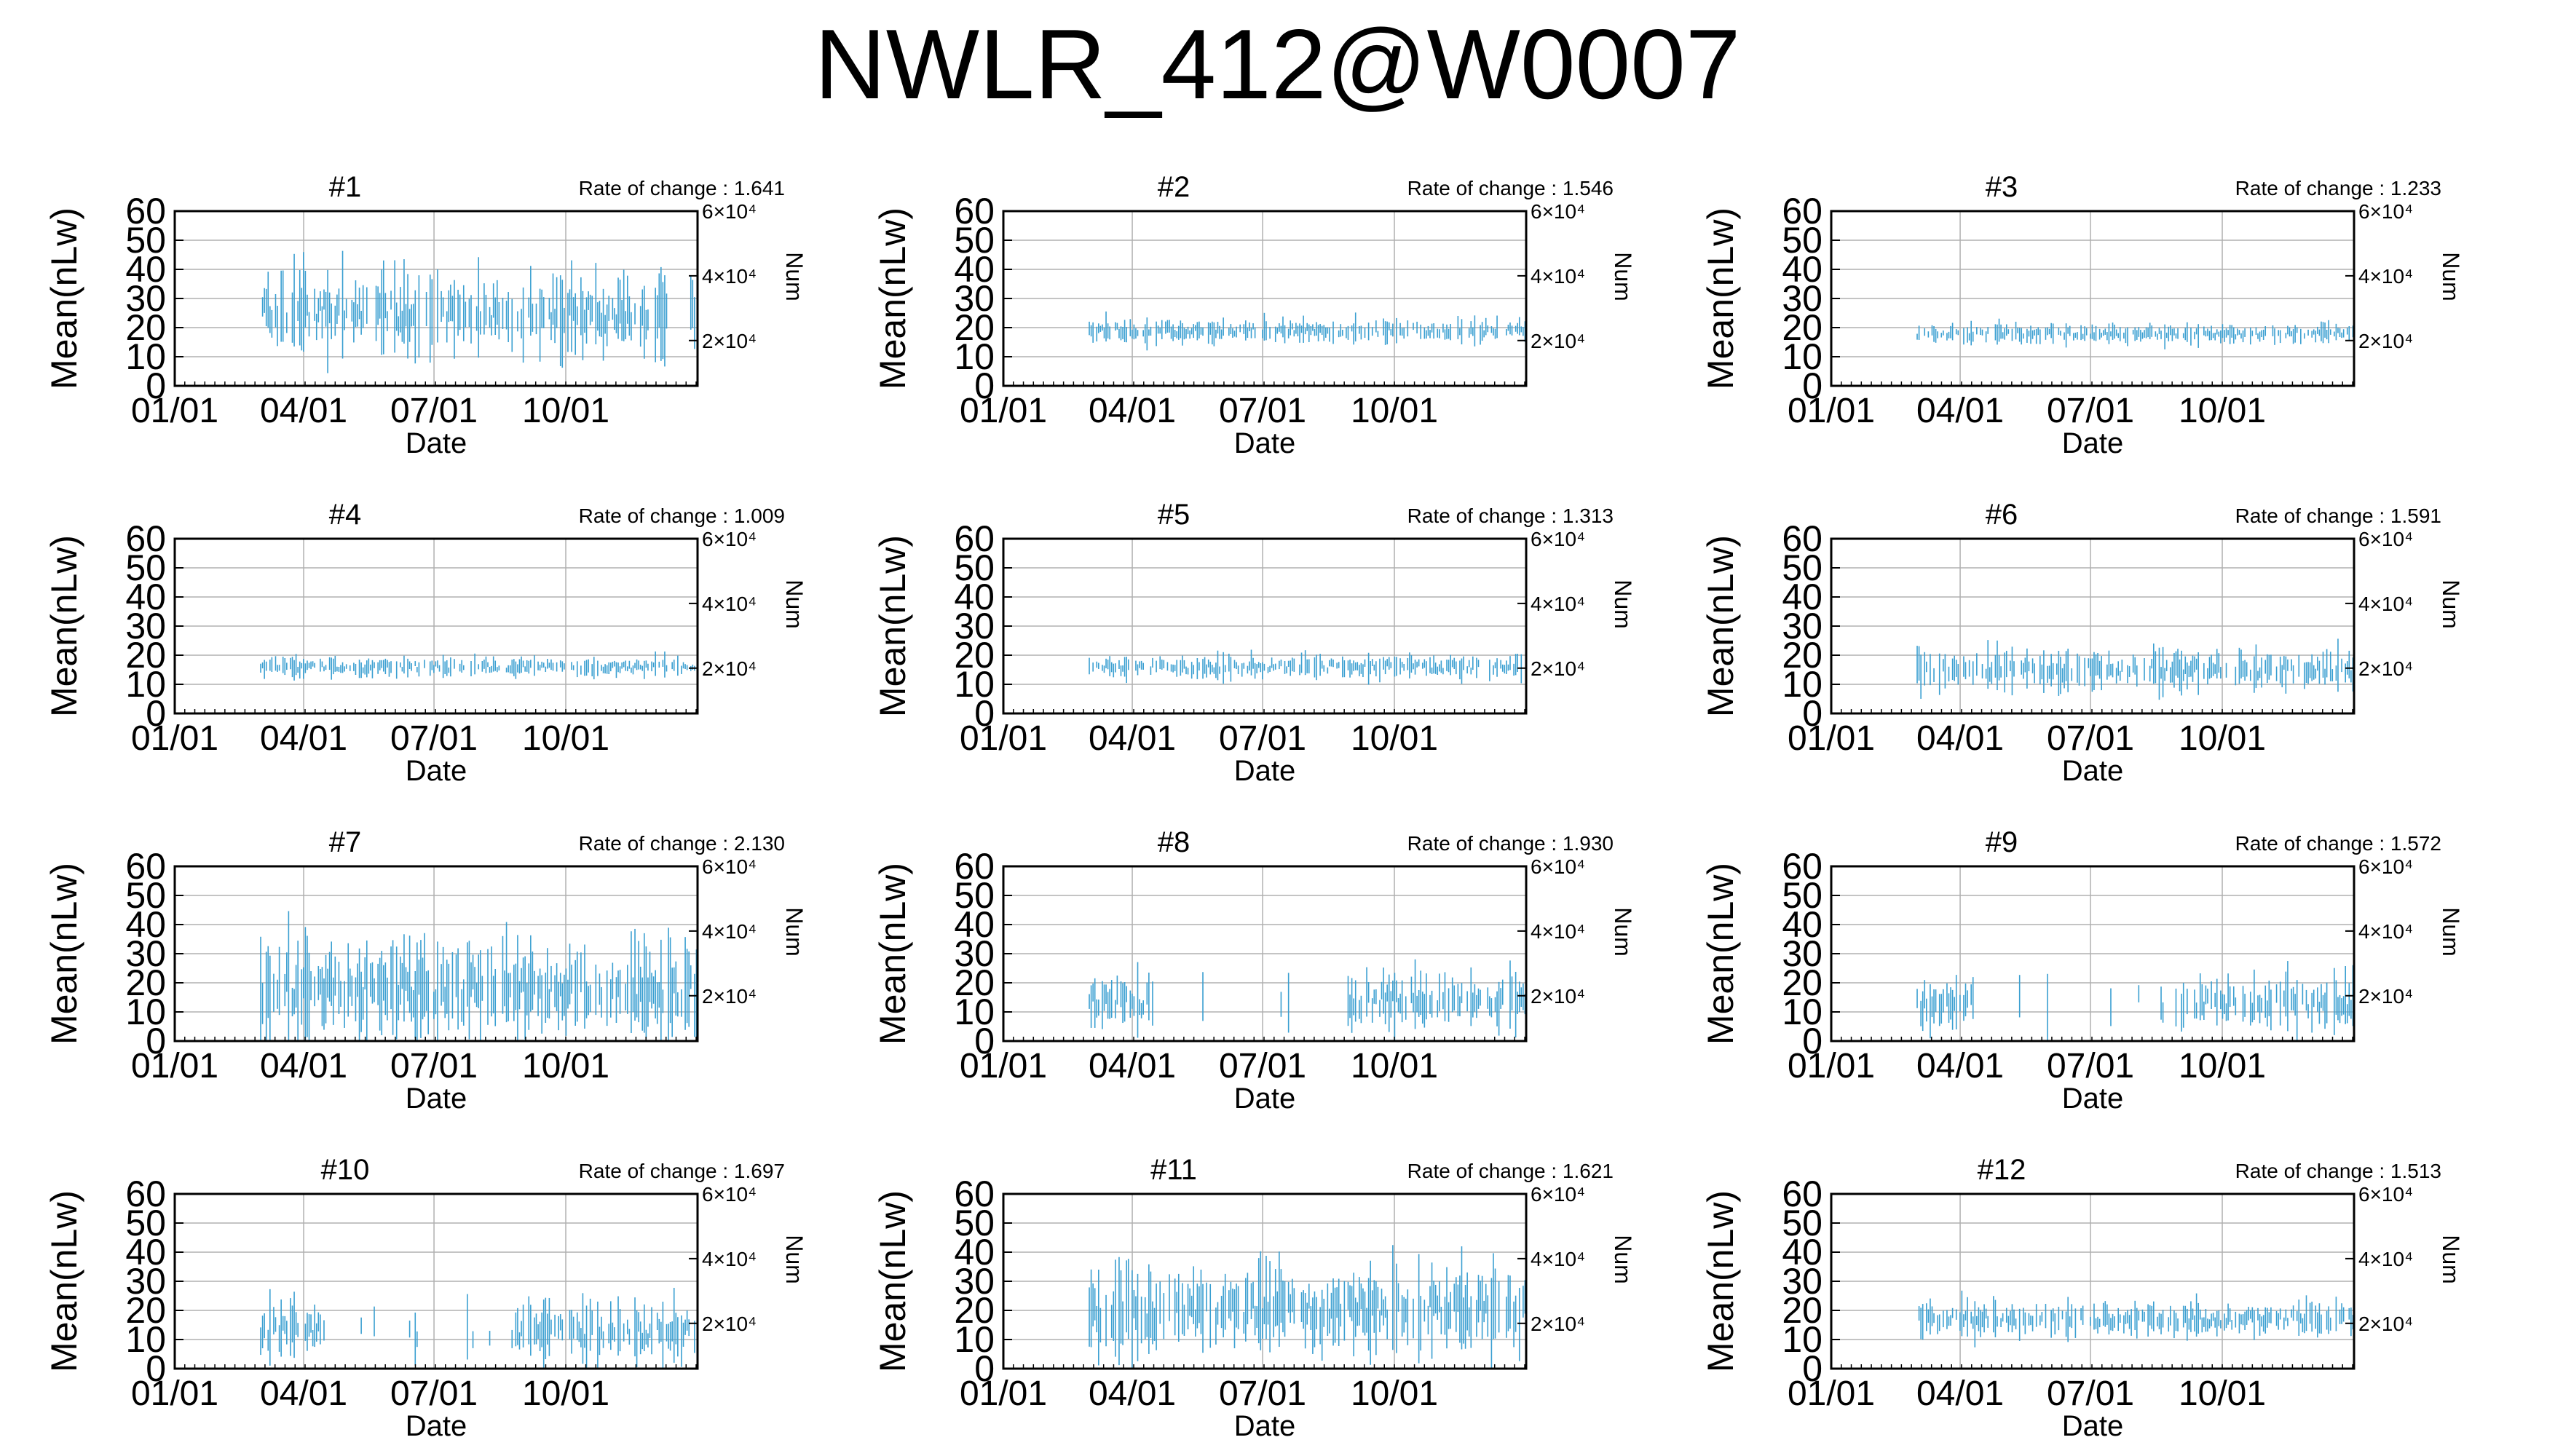 This screenshot has height=1456, width=2555. Describe the element at coordinates (1510, 843) in the screenshot. I see `rate-of-change: Rate of change : 1.930` at that location.